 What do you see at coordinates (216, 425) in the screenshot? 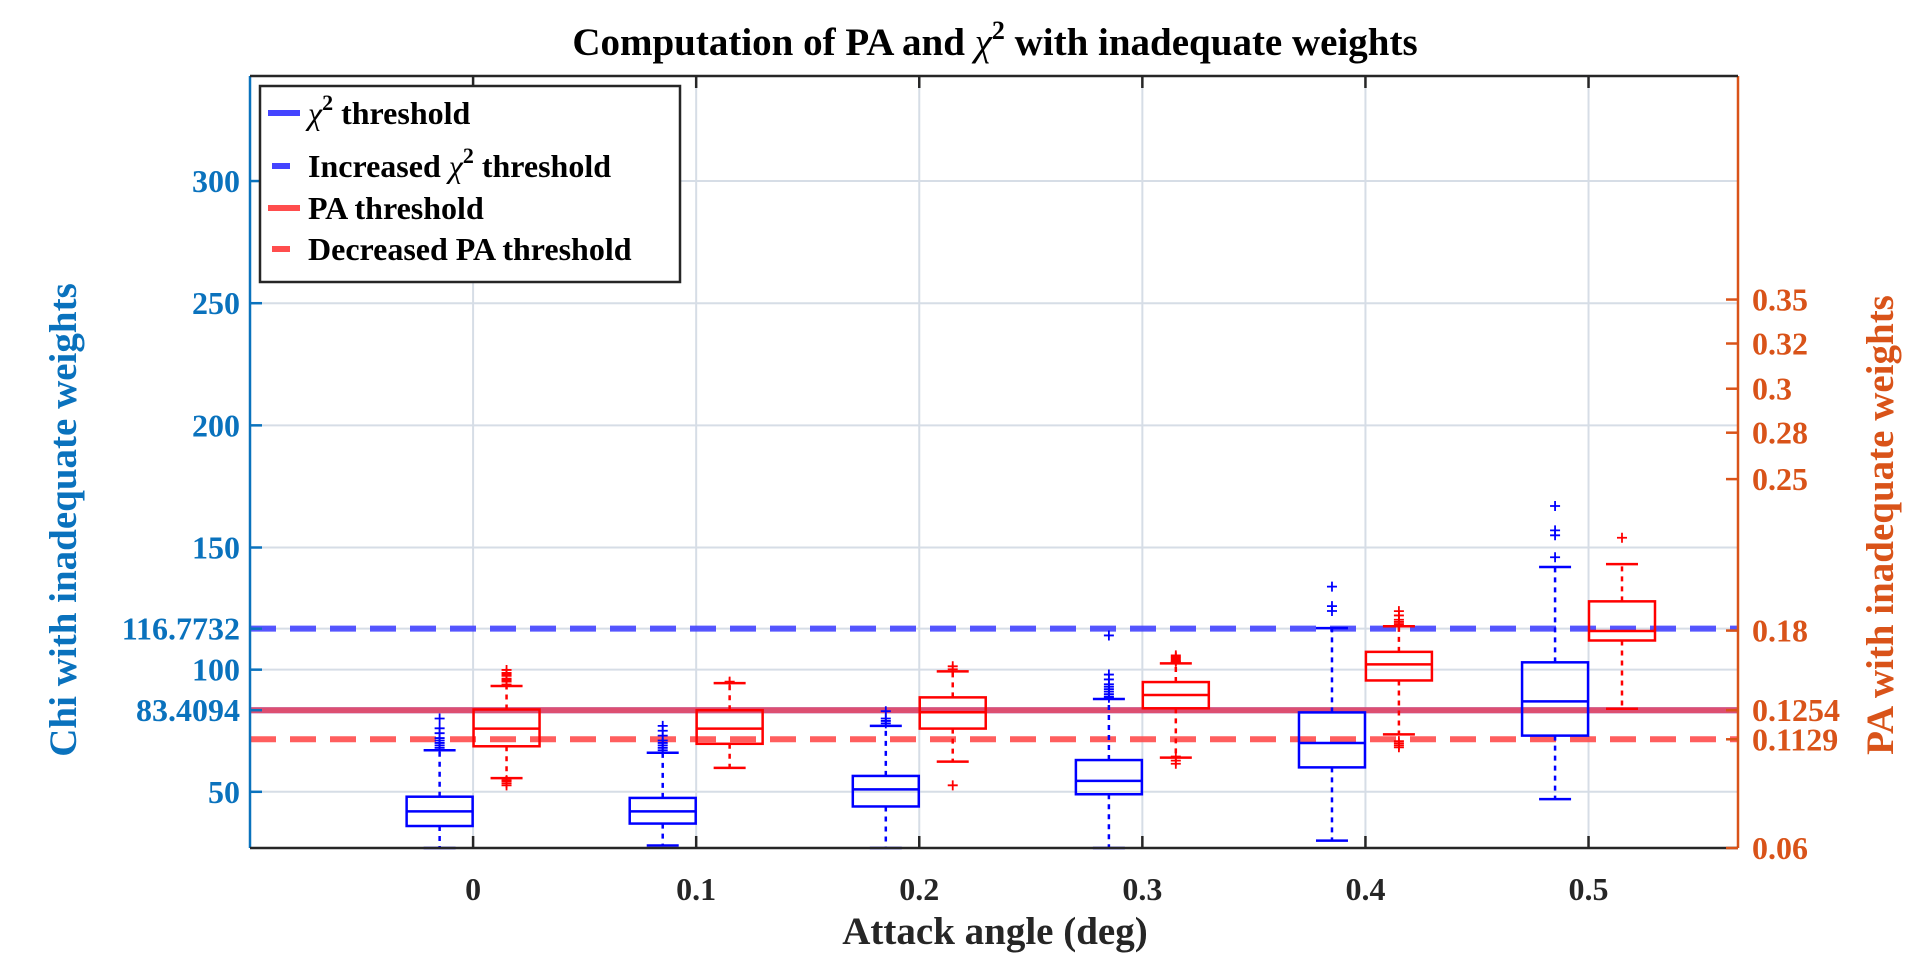
I see `left-y-tick-label: 200` at bounding box center [216, 425].